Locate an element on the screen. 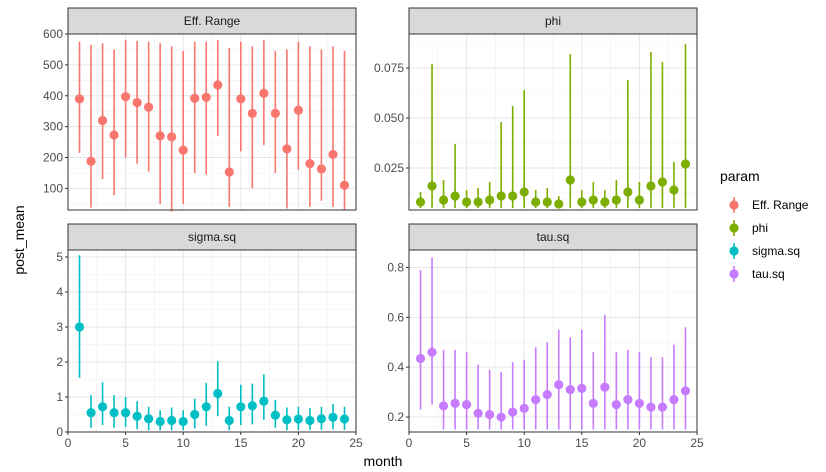 The image size is (826, 472). legend: param Eff. Range phi sigma.sq tau.sq is located at coordinates (764, 225).